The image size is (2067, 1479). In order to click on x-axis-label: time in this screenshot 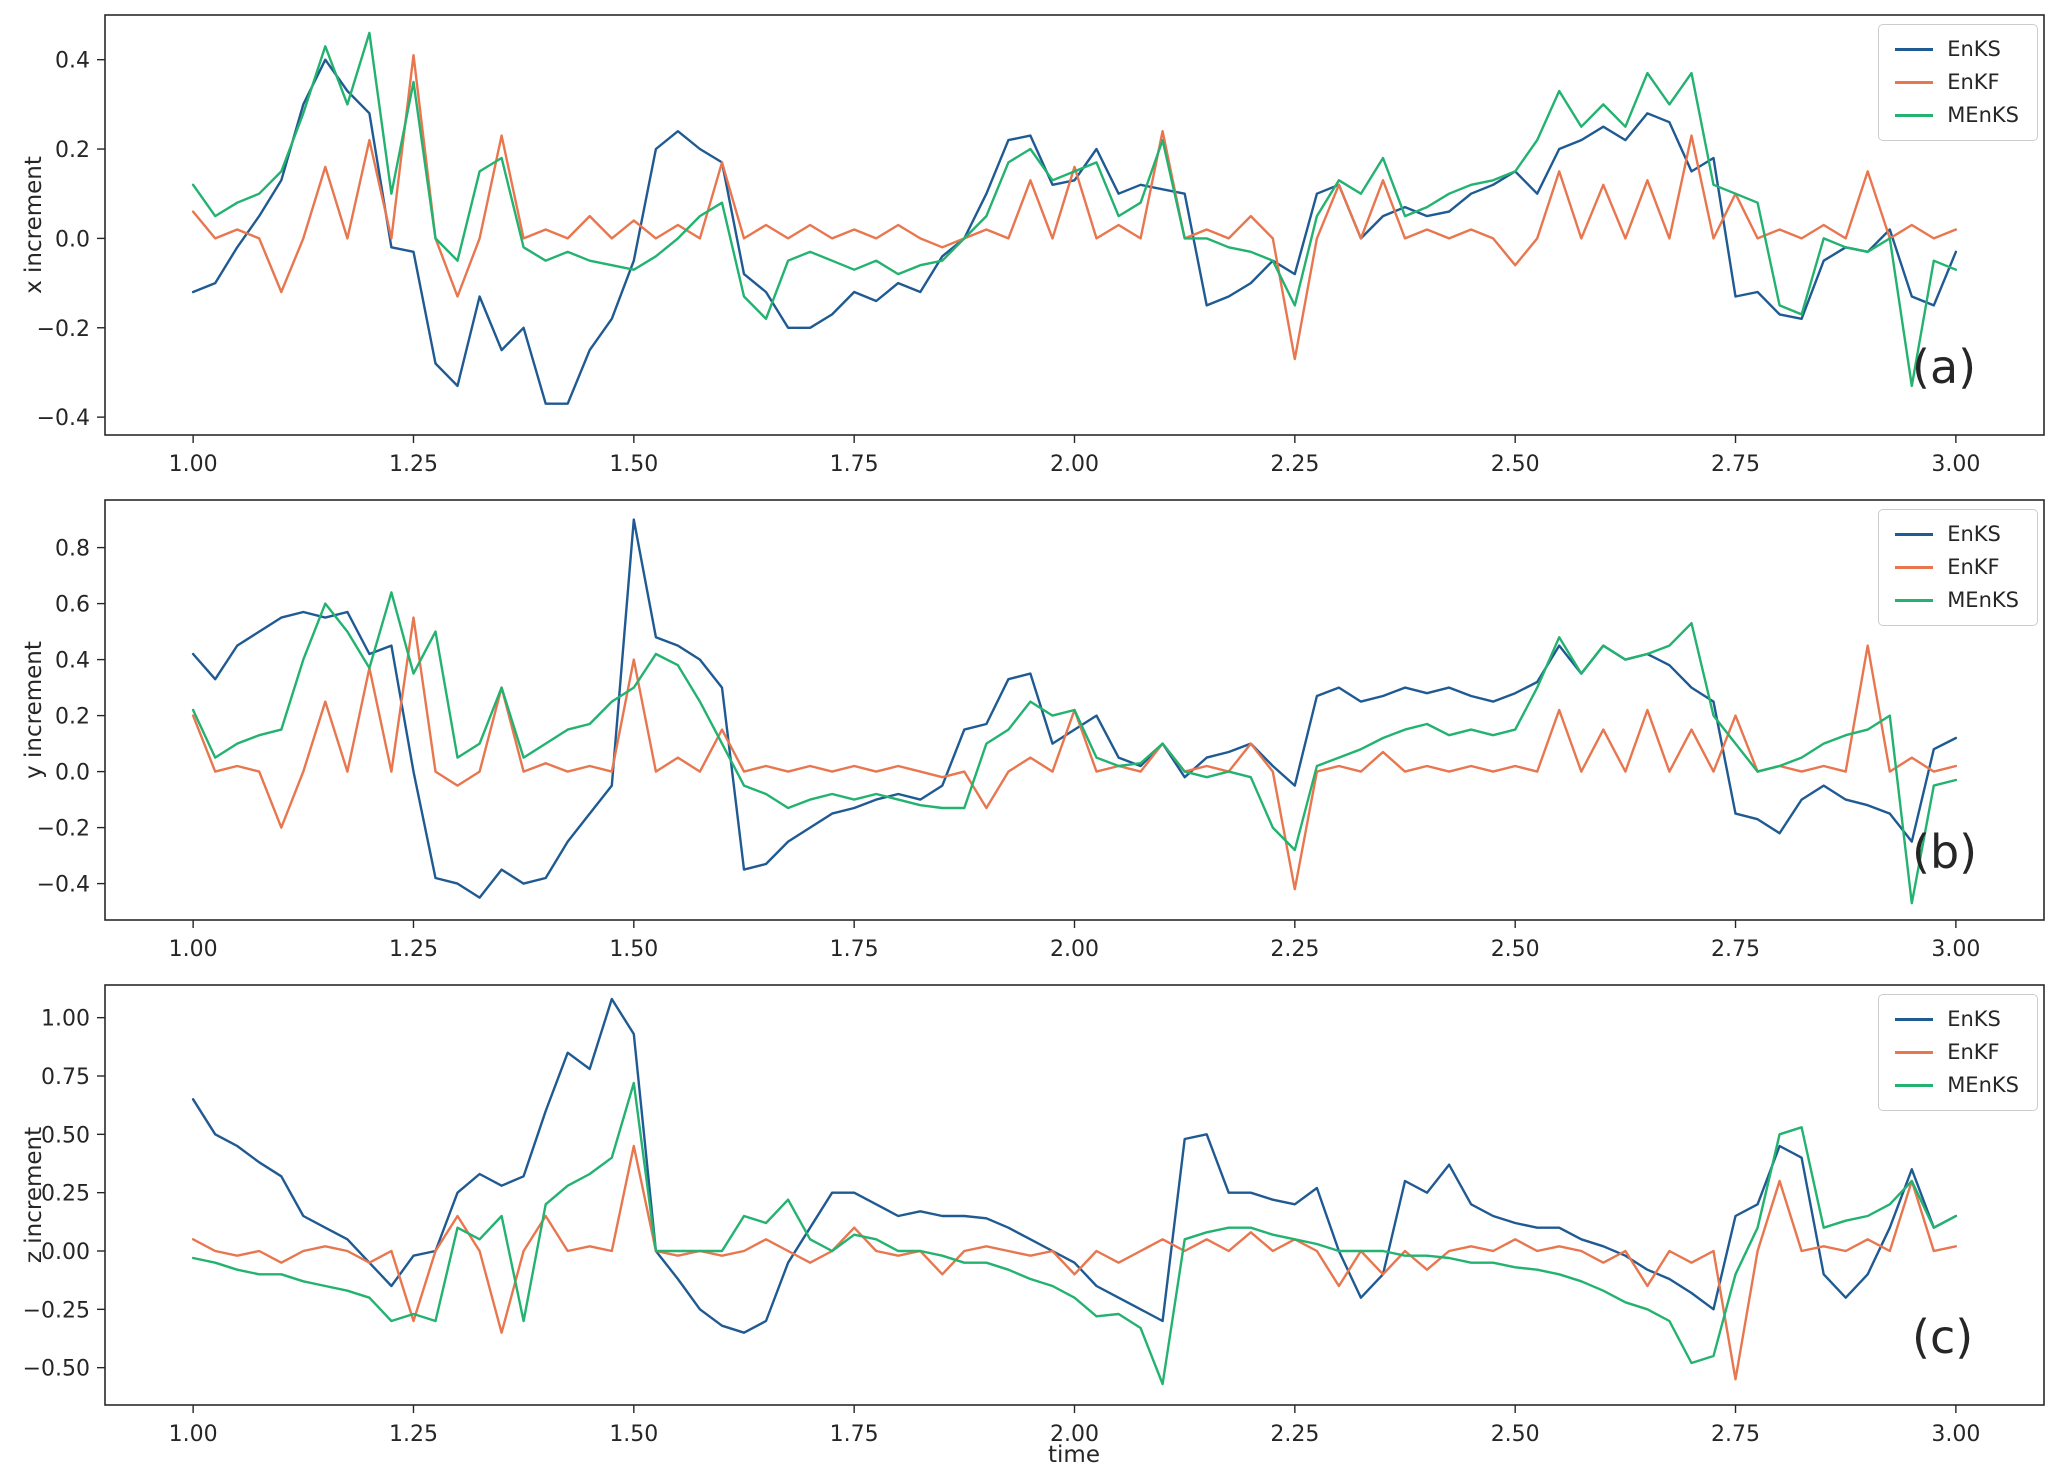, I will do `click(1074, 1455)`.